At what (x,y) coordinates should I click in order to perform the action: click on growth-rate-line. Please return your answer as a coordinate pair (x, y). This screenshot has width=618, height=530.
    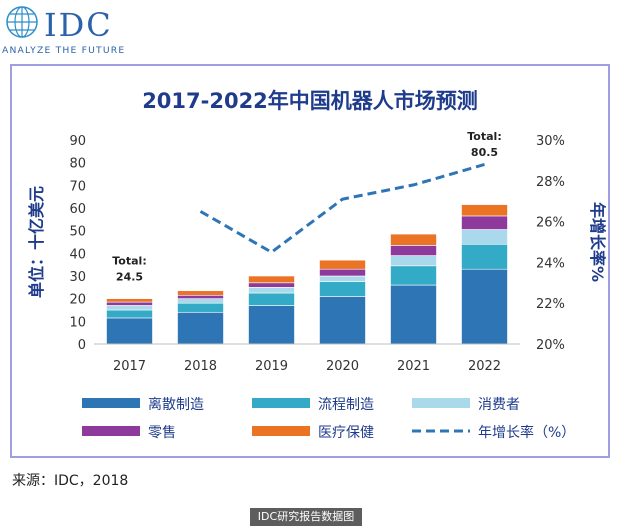
    Looking at the image, I should click on (342, 208).